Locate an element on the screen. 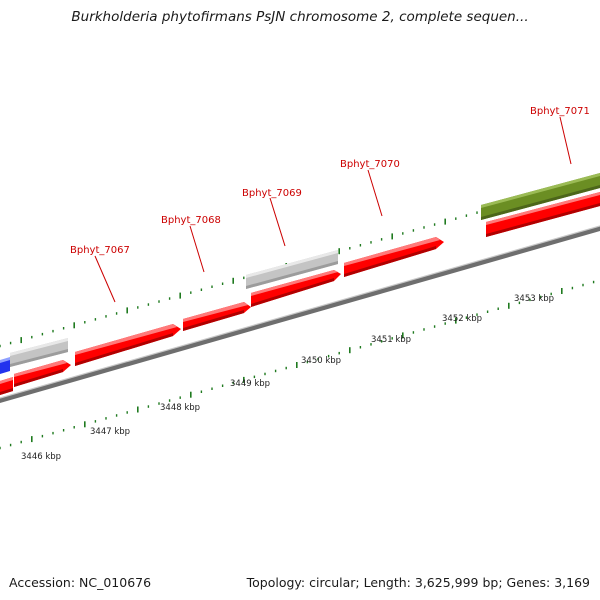 The height and width of the screenshot is (600, 600). kbp-label-3449: 3449 kbp is located at coordinates (250, 384).